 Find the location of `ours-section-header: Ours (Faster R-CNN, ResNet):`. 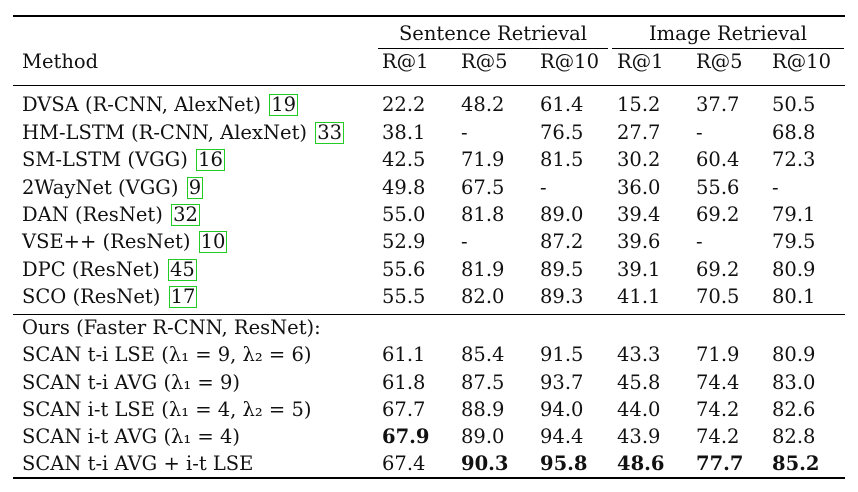

ours-section-header: Ours (Faster R-CNN, ResNet): is located at coordinates (171, 327).